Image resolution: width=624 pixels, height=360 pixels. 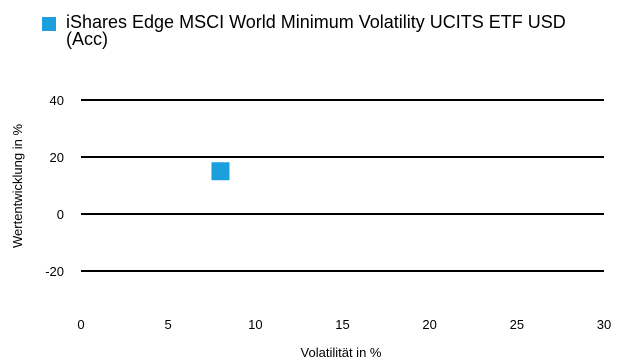 What do you see at coordinates (54, 271) in the screenshot?
I see `y-tick-label: -20` at bounding box center [54, 271].